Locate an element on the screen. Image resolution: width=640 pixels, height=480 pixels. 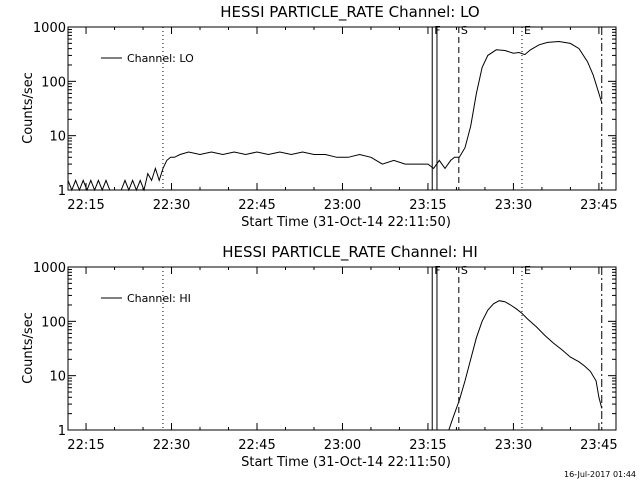
chart-title: HESSI PARTICLE_RATE Channel: LO is located at coordinates (349, 12).